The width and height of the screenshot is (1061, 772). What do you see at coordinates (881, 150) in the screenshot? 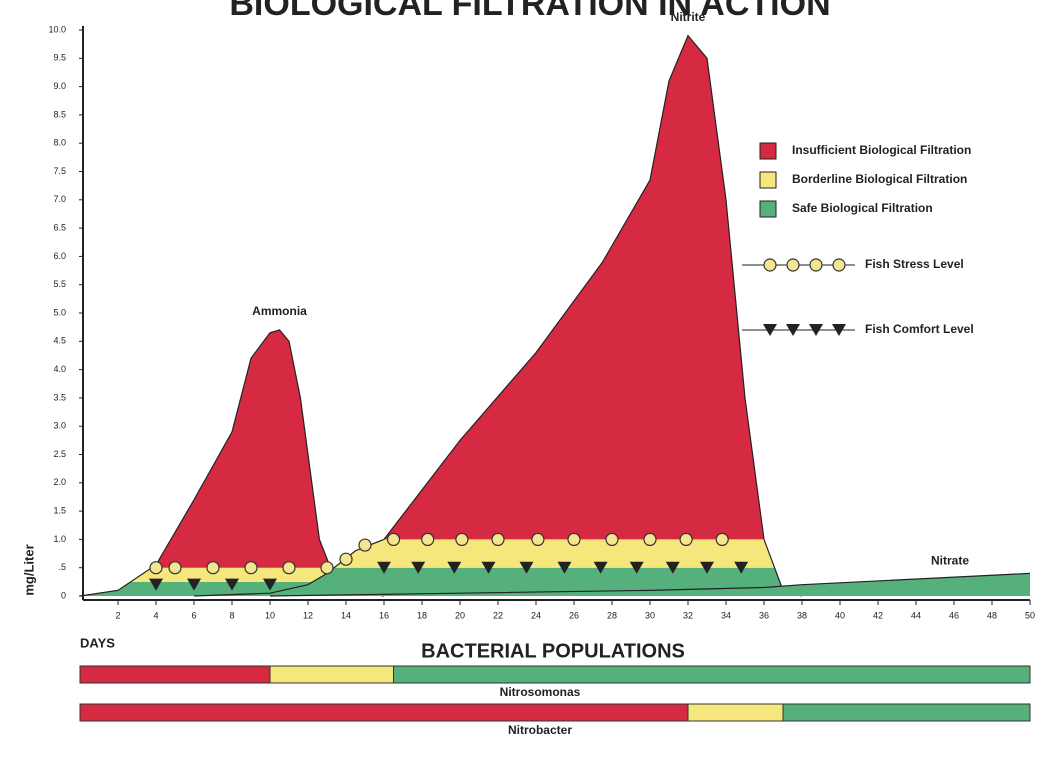
I see `legend-label: Insufficient Biological Filtration` at bounding box center [881, 150].